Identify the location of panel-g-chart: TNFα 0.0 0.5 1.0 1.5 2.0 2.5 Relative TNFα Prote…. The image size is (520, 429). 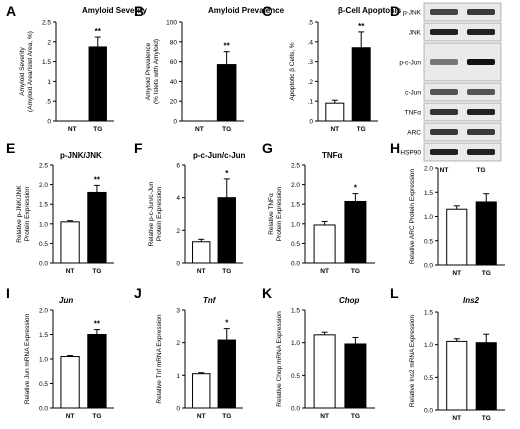
(321, 213).